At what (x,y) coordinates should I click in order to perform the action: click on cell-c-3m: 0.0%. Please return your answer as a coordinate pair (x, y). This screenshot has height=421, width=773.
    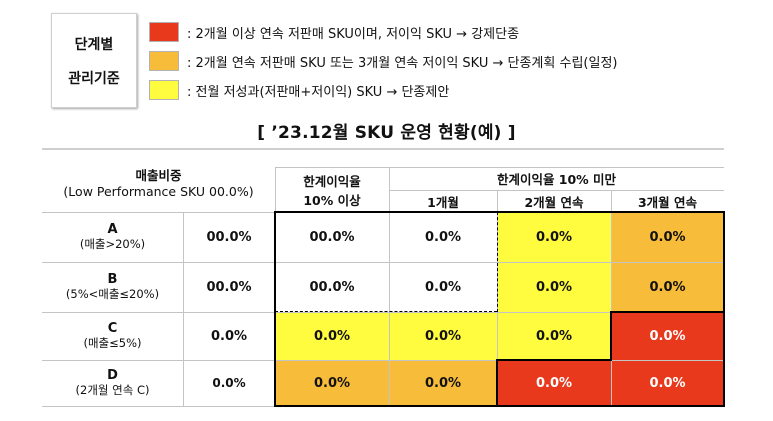
    Looking at the image, I should click on (667, 336).